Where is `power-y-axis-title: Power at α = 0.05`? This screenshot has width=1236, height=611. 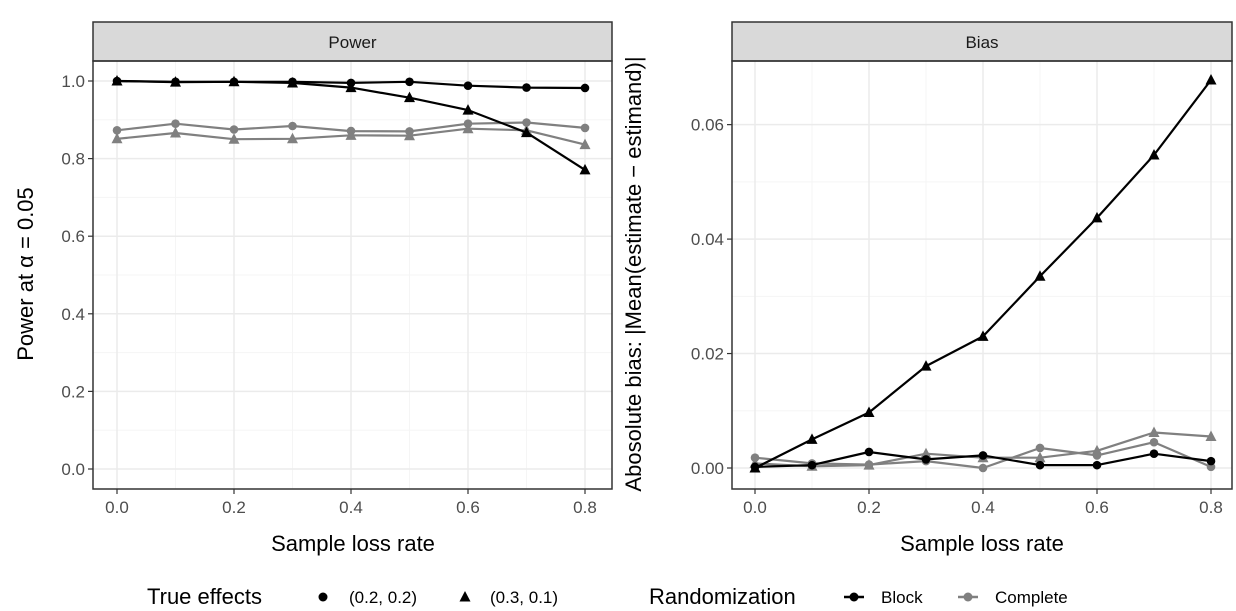 power-y-axis-title: Power at α = 0.05 is located at coordinates (25, 274).